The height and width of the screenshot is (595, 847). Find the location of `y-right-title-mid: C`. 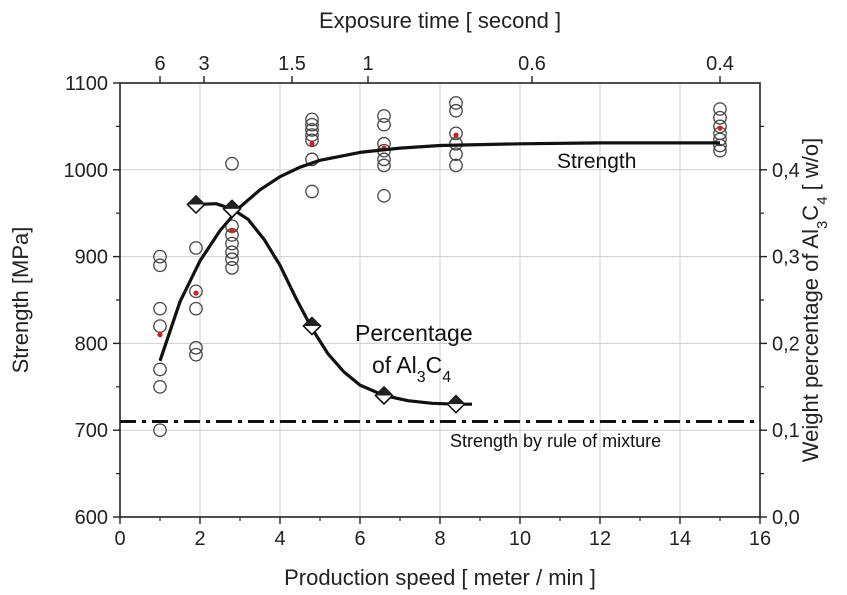

y-right-title-mid: C is located at coordinates (810, 213).